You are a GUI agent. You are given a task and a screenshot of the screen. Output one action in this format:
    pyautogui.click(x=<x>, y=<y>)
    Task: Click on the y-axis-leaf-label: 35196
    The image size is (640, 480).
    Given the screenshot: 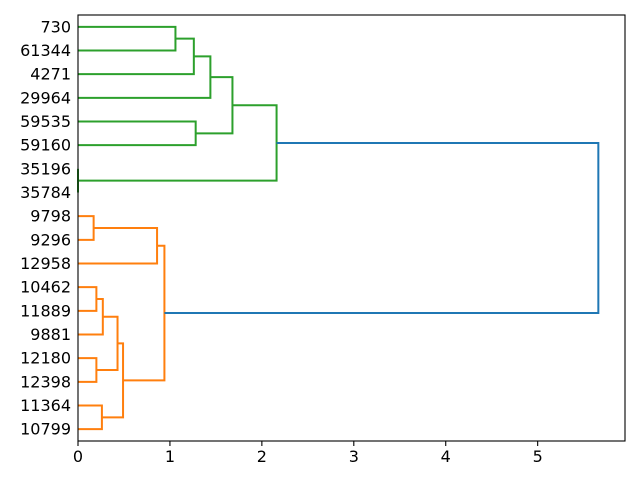 What is the action you would take?
    pyautogui.click(x=45, y=168)
    